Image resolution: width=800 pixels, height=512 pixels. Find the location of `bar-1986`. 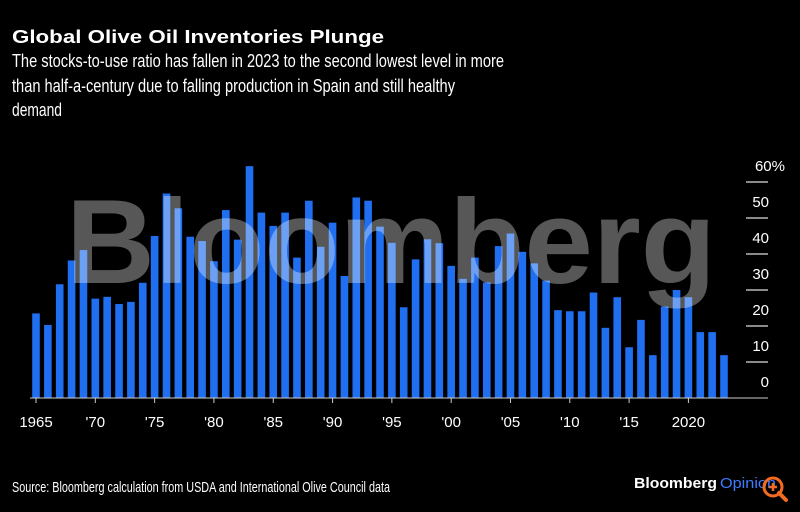

bar-1986 is located at coordinates (285, 305).